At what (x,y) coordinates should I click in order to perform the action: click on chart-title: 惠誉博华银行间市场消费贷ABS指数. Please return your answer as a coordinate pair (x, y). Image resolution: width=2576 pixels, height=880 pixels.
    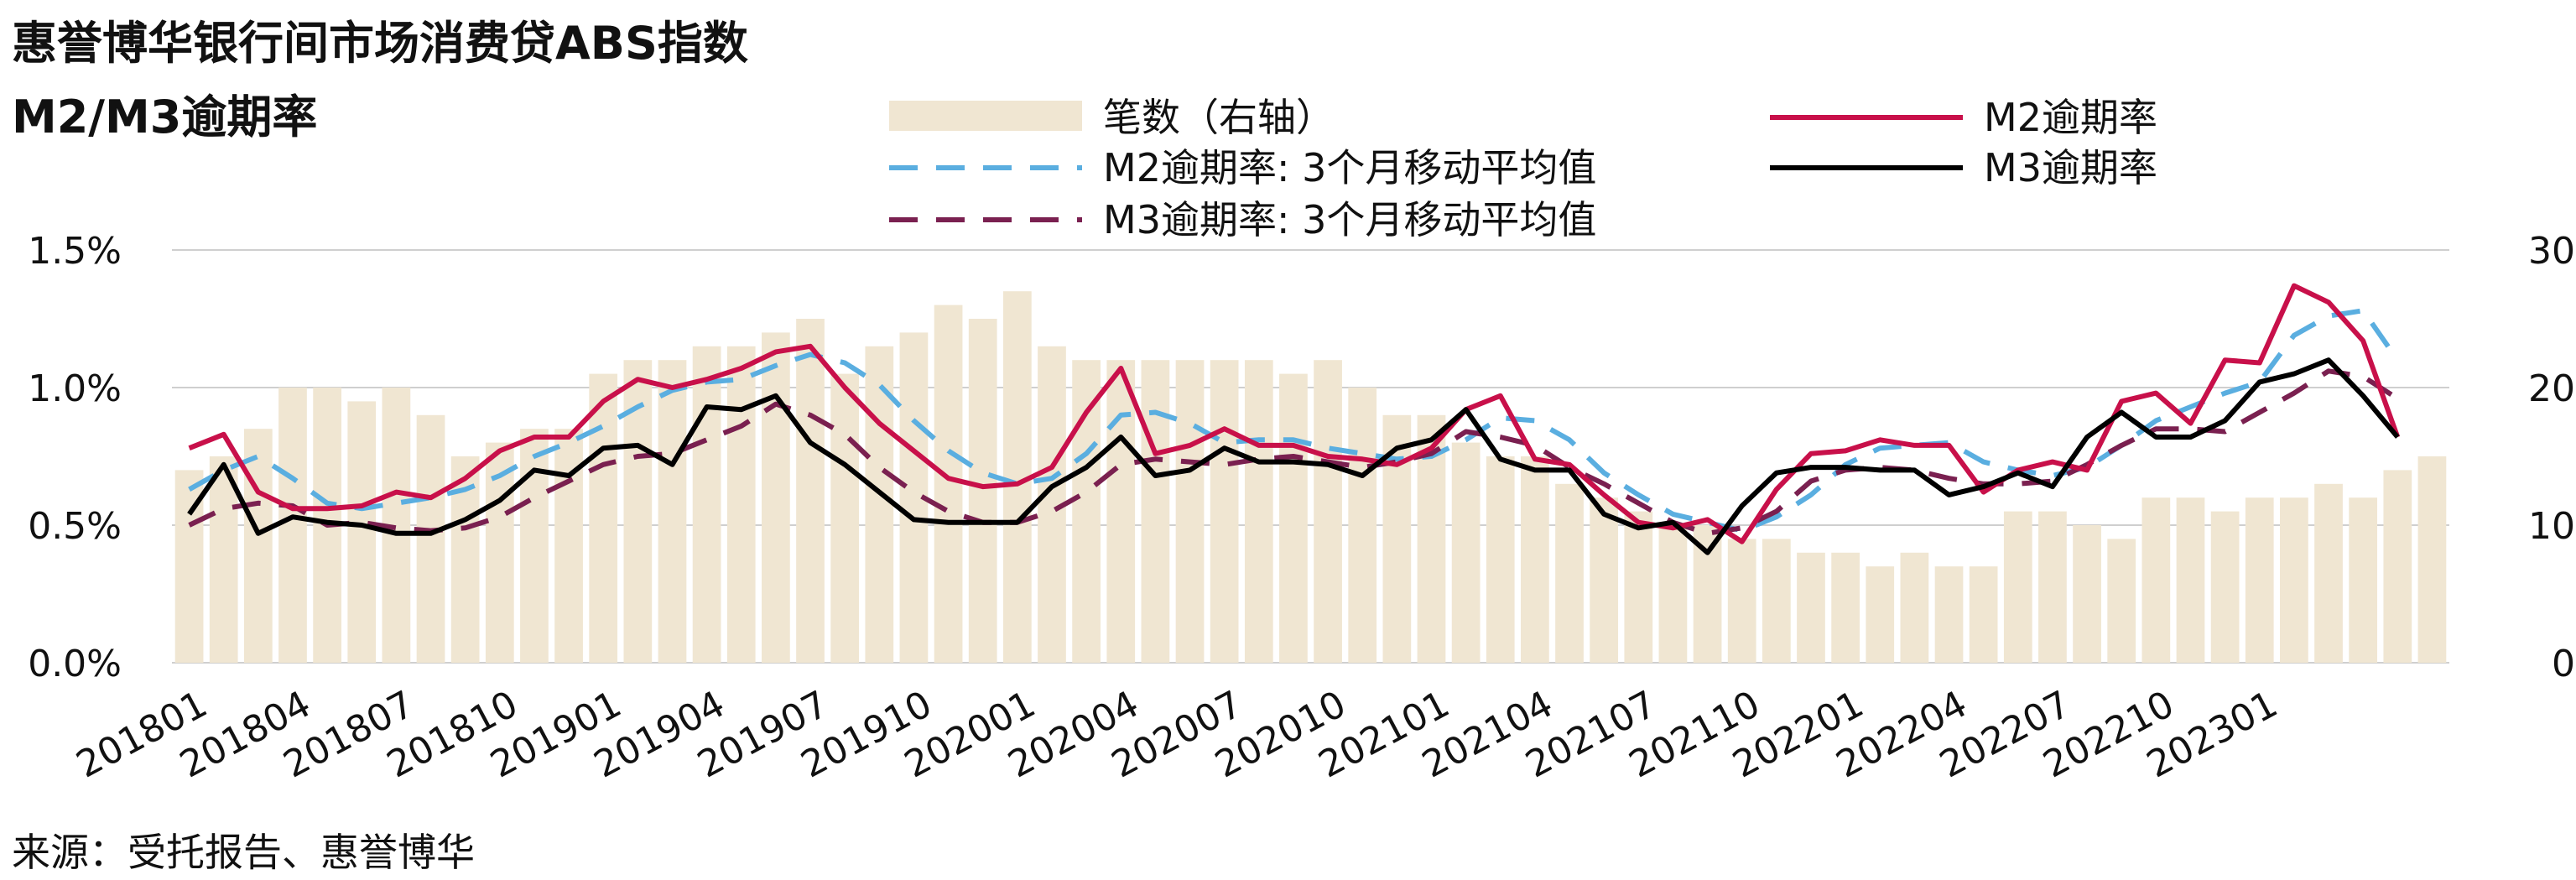
    Looking at the image, I should click on (380, 44).